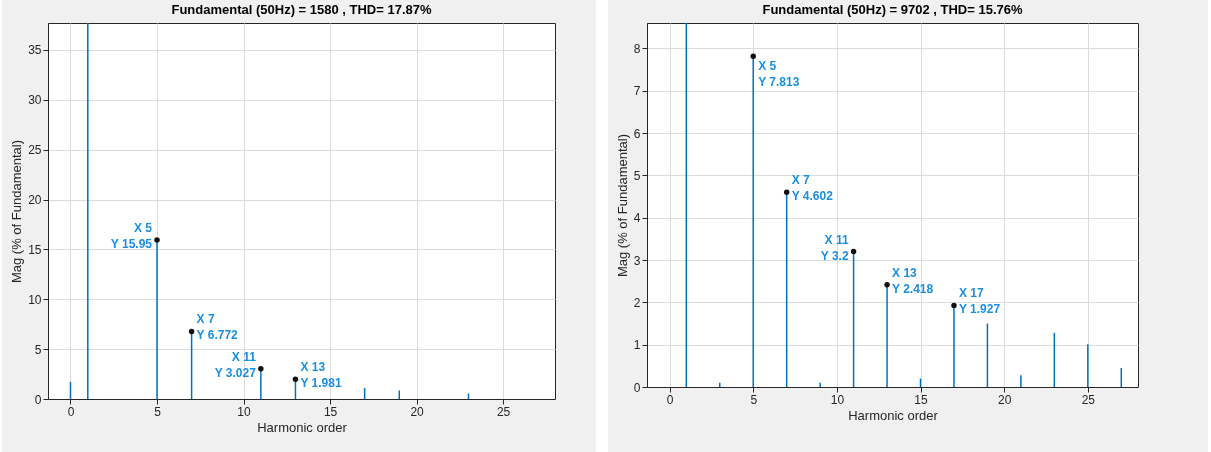 The height and width of the screenshot is (452, 1211). I want to click on annotation: X 5 Y 15.95, so click(131, 235).